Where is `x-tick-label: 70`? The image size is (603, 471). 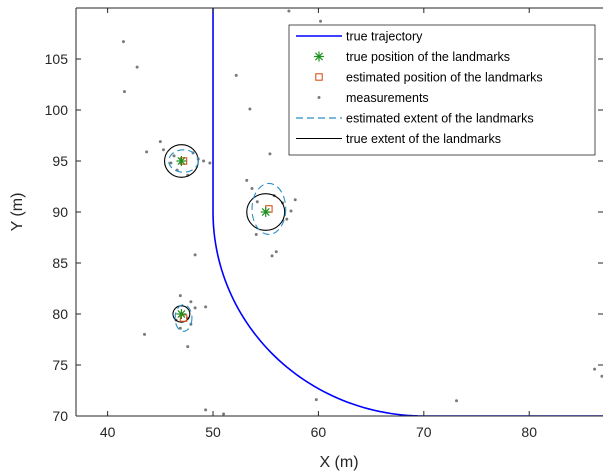
x-tick-label: 70 is located at coordinates (424, 432).